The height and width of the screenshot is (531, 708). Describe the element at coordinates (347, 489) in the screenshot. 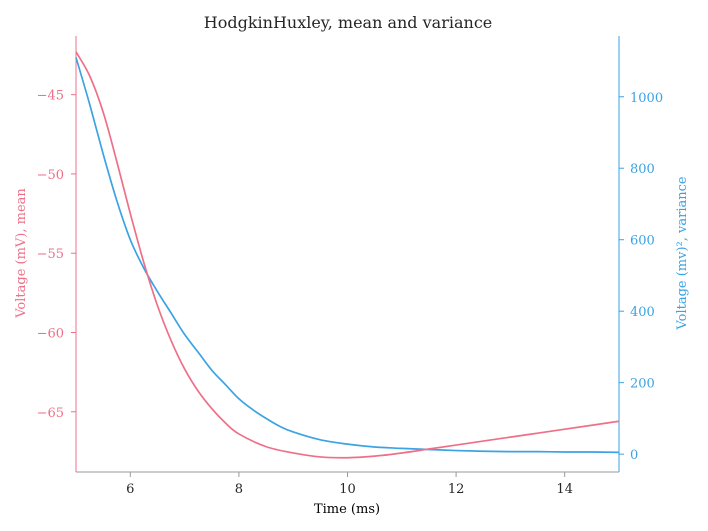

I see `x-tick-label: 10` at that location.